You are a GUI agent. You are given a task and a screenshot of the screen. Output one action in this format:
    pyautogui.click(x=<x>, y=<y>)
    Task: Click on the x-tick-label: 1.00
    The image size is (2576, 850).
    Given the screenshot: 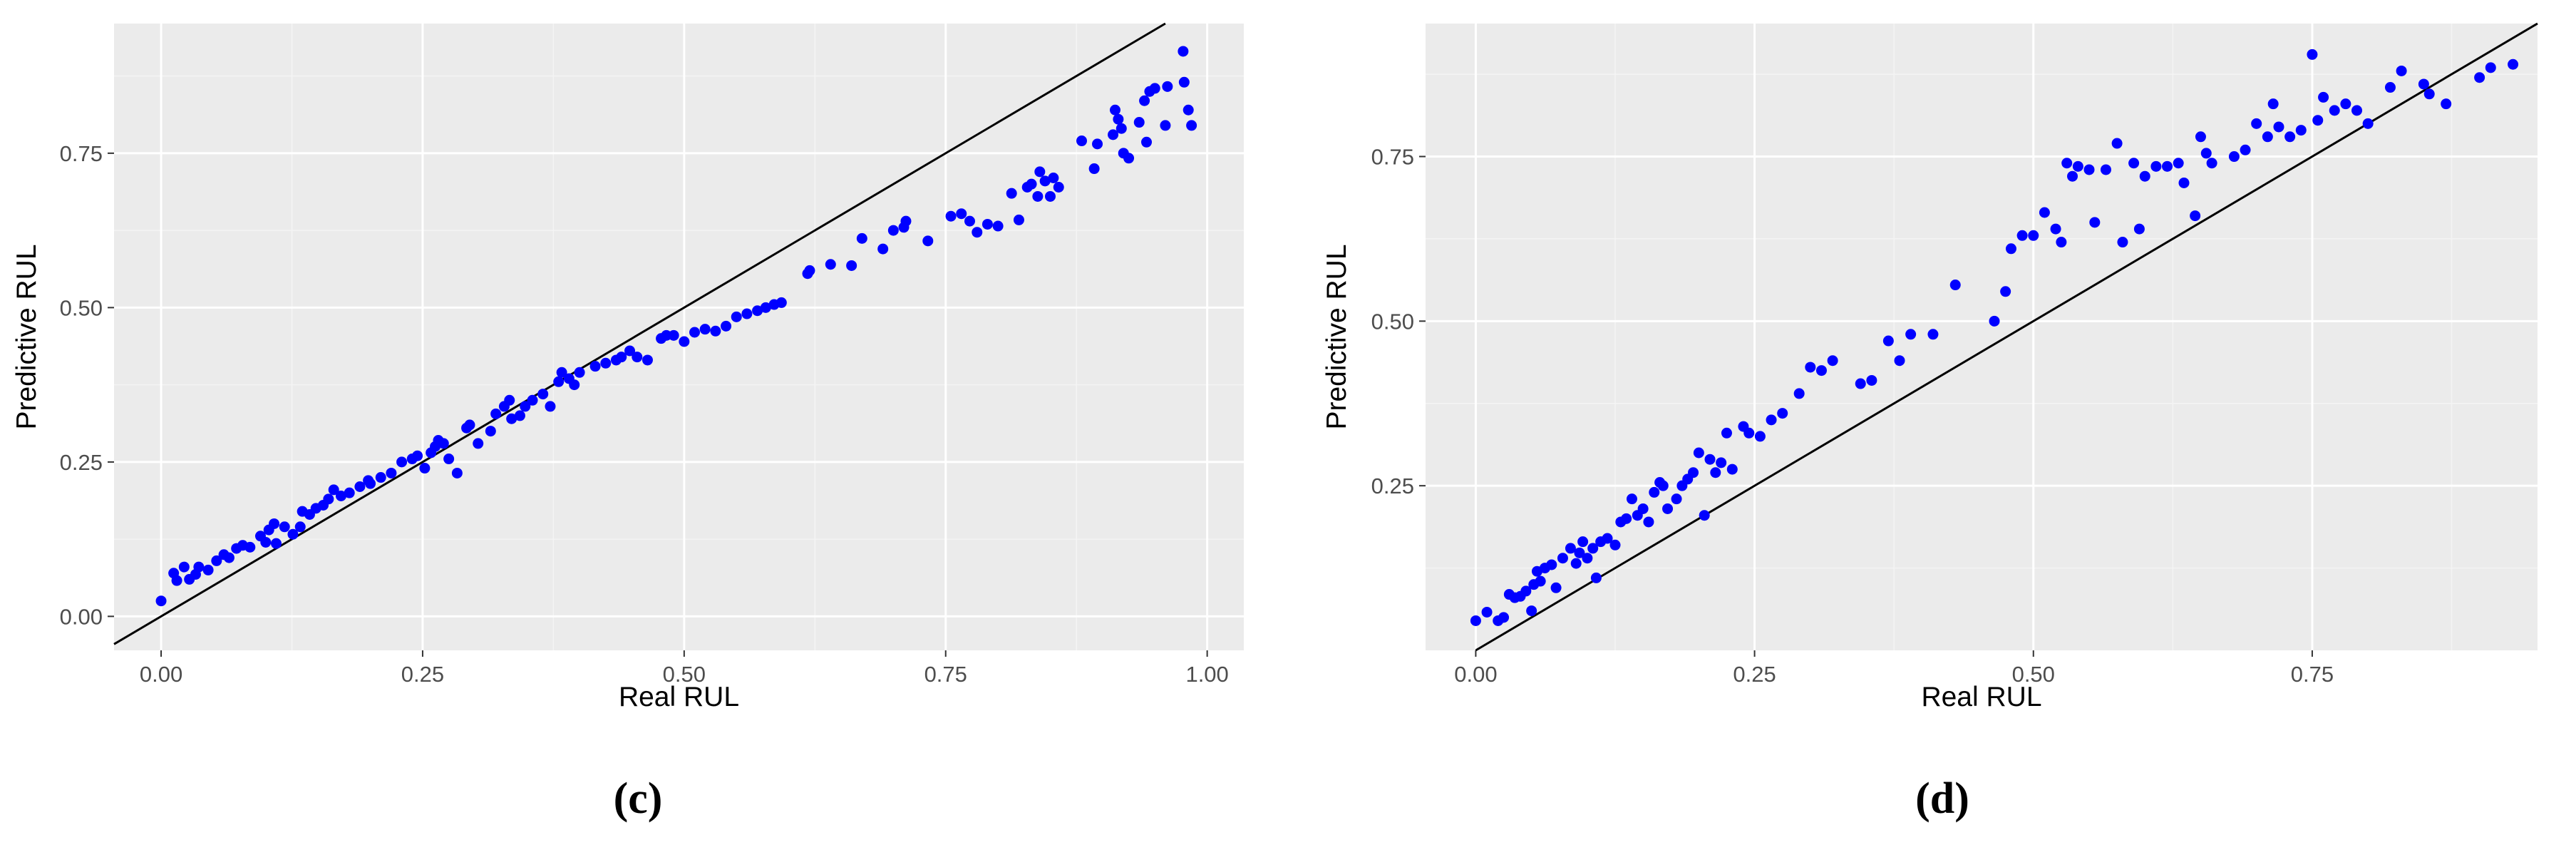 What is the action you would take?
    pyautogui.click(x=1206, y=674)
    